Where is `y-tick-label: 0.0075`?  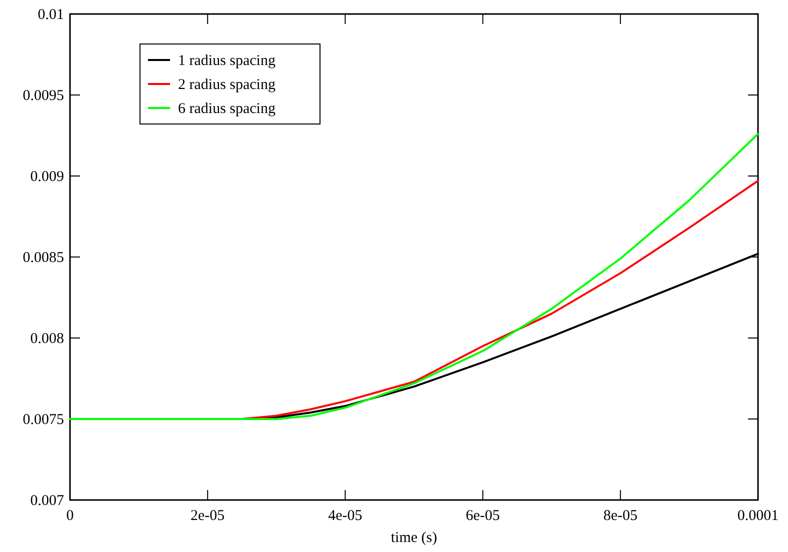 y-tick-label: 0.0075 is located at coordinates (43, 420).